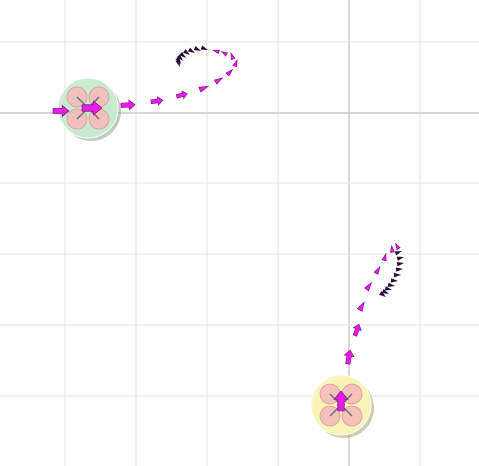 The image size is (479, 466). What do you see at coordinates (341, 401) in the screenshot?
I see `arrow-up-icon` at bounding box center [341, 401].